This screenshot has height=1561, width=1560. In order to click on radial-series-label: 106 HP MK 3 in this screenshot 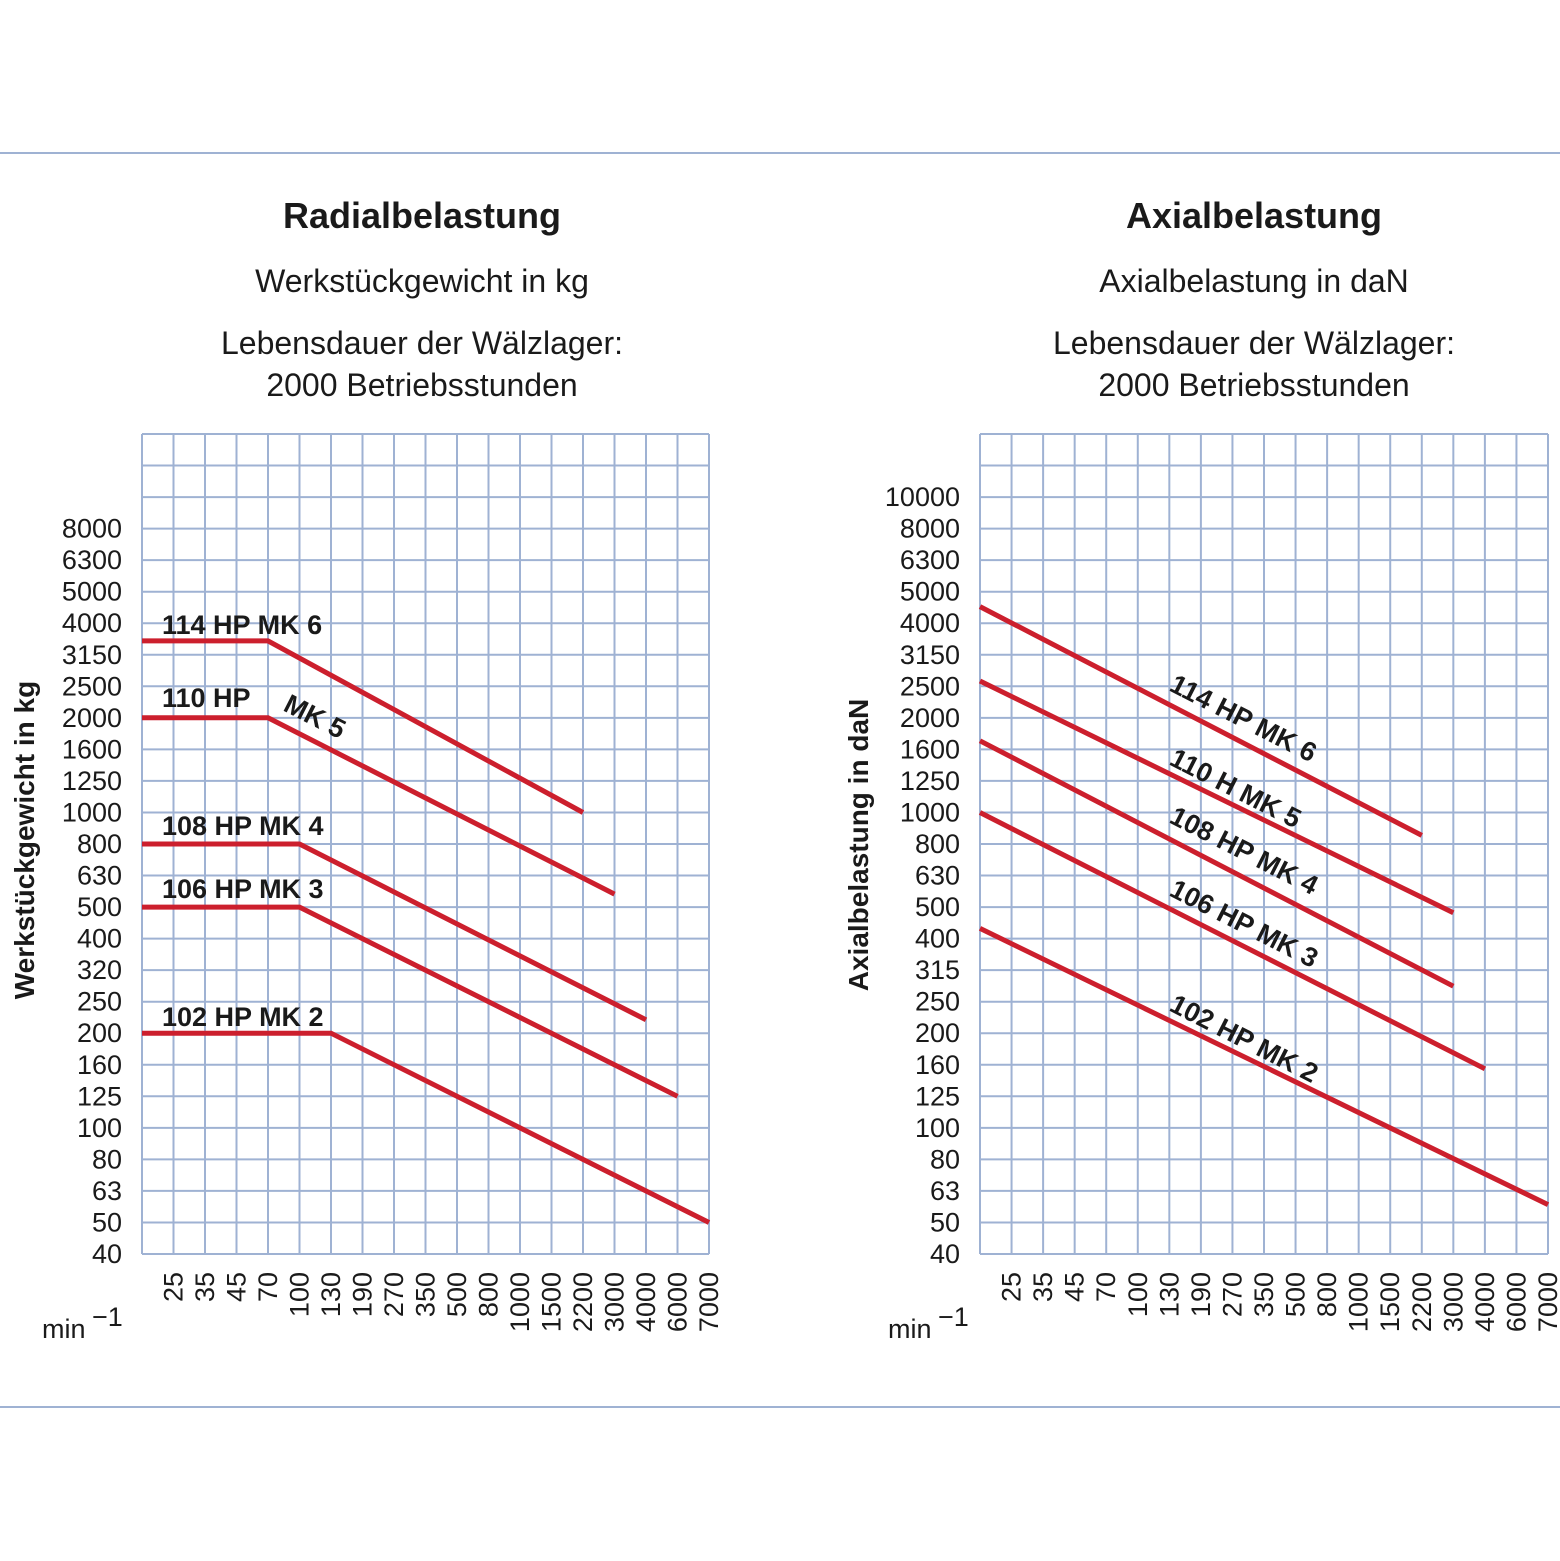, I will do `click(243, 889)`.